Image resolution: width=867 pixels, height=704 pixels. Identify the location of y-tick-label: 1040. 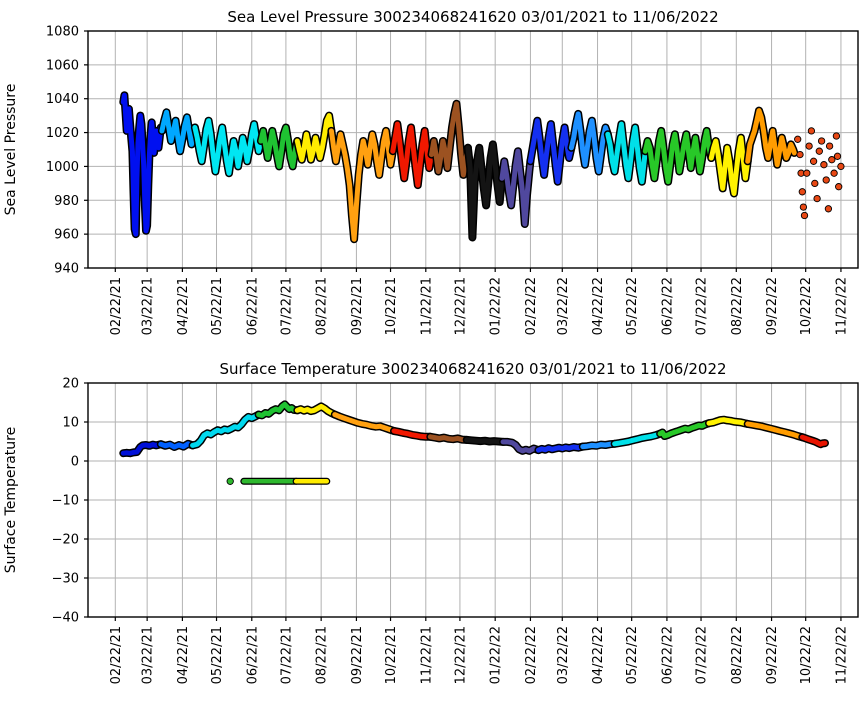
(62, 99).